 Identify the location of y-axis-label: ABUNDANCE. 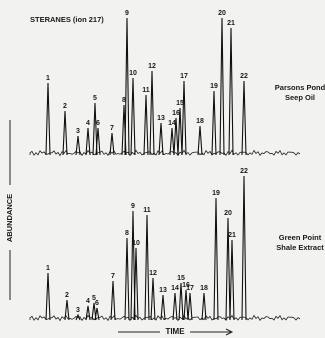
(9, 218).